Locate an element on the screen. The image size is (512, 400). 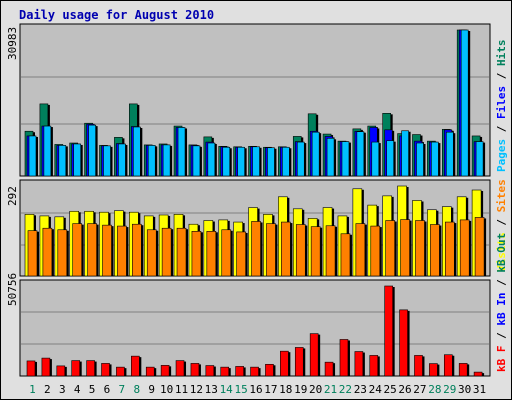
legend-middle-item-0: Visits is located at coordinates (501, 252).